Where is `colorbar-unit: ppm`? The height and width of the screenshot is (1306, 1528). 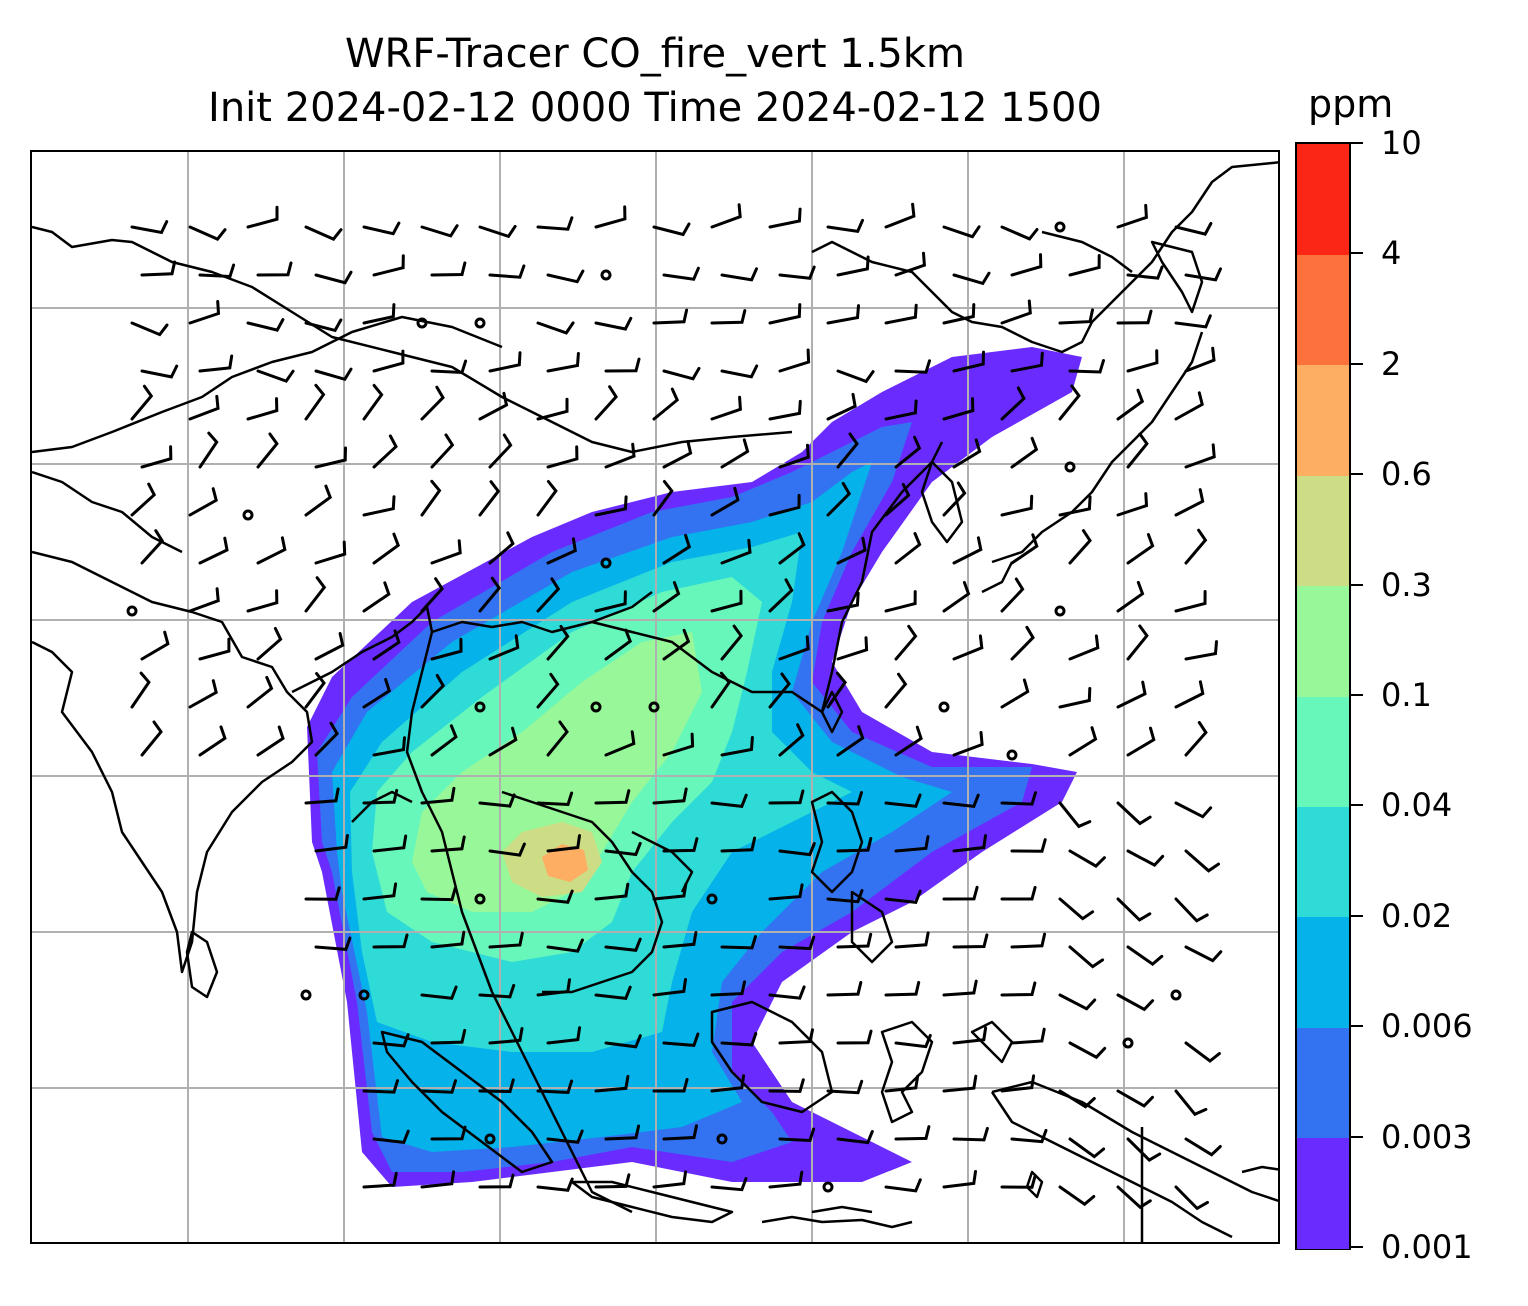
colorbar-unit: ppm is located at coordinates (1351, 104).